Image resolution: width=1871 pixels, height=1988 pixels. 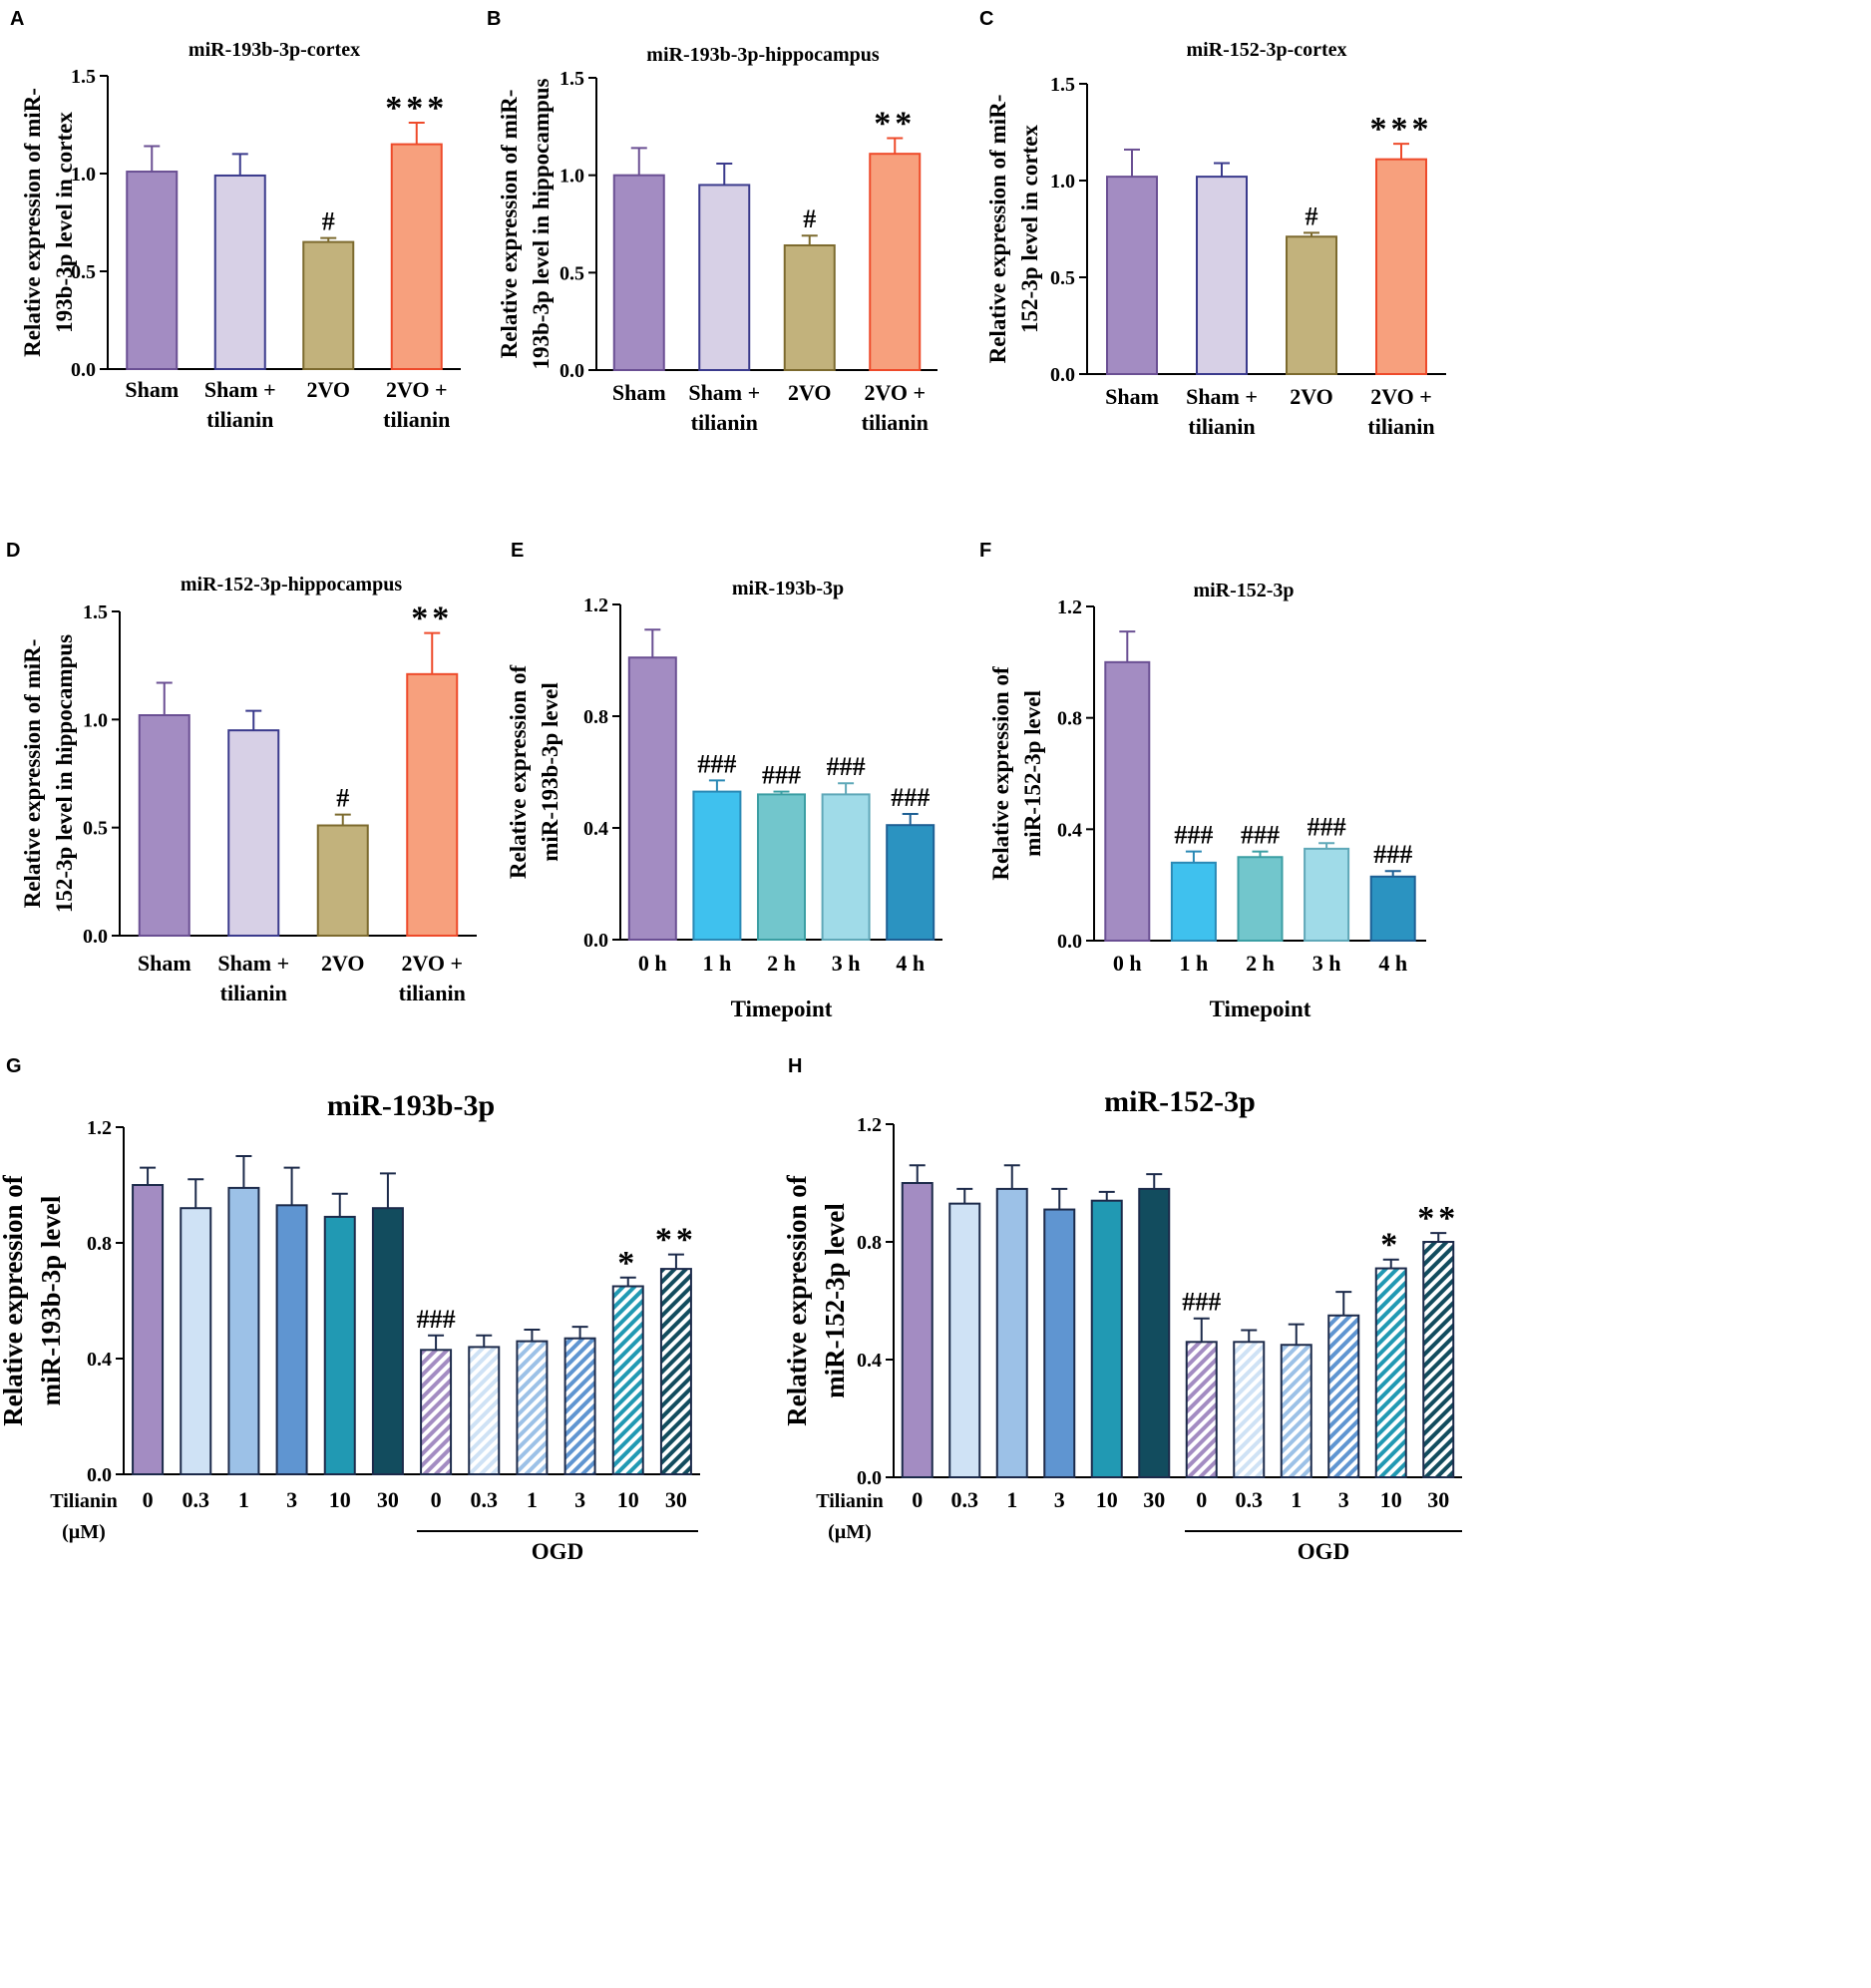 What do you see at coordinates (14, 1066) in the screenshot?
I see `panel-letter-g: G` at bounding box center [14, 1066].